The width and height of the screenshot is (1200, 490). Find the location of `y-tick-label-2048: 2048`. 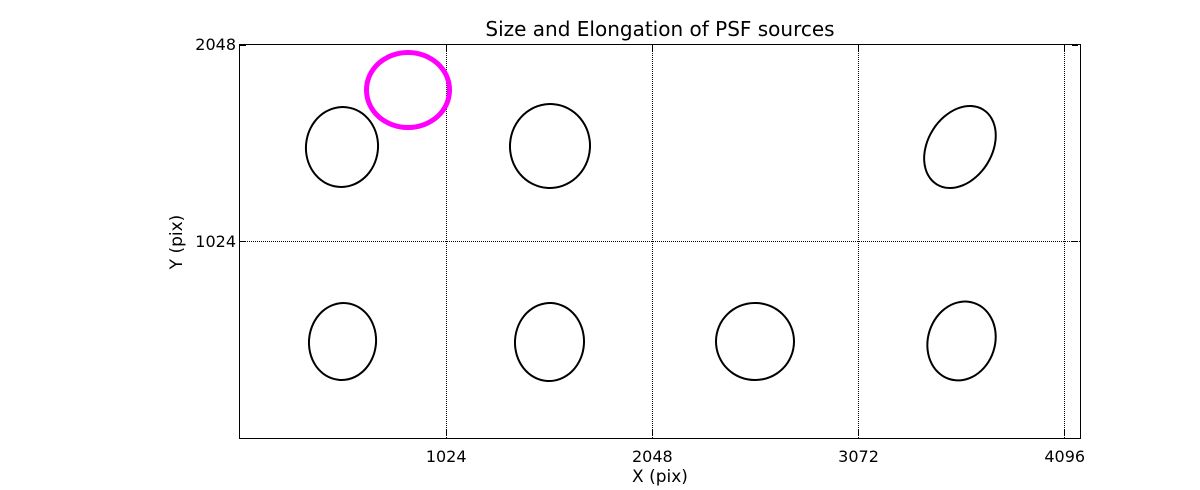

y-tick-label-2048: 2048 is located at coordinates (215, 44).